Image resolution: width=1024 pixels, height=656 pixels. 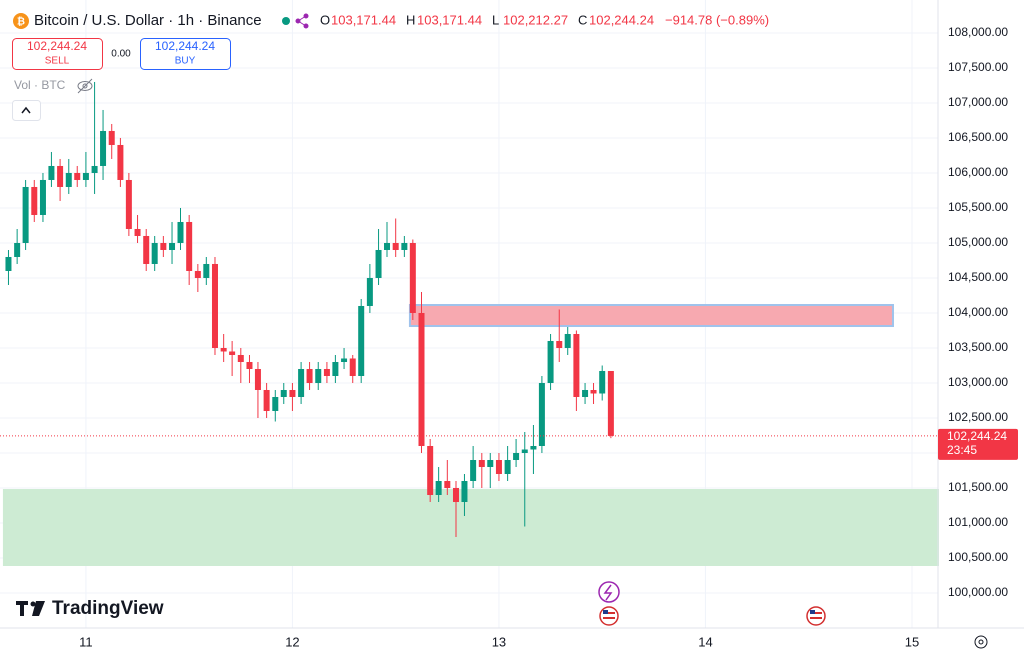 I want to click on y-tick-label: 104,500.00, so click(x=978, y=277).